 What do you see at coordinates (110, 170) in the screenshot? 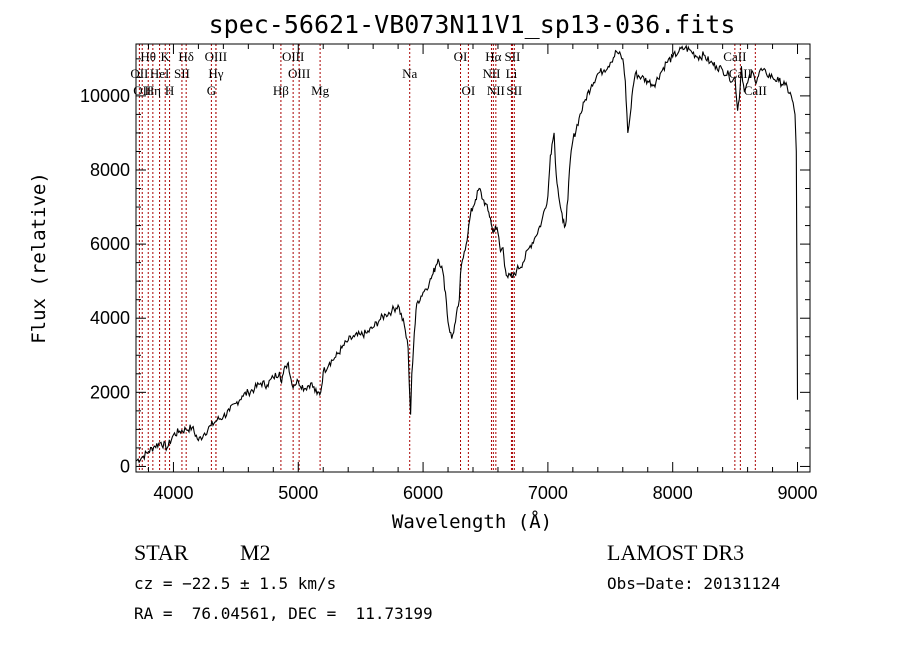
I see `y-tick-label: 8000` at bounding box center [110, 170].